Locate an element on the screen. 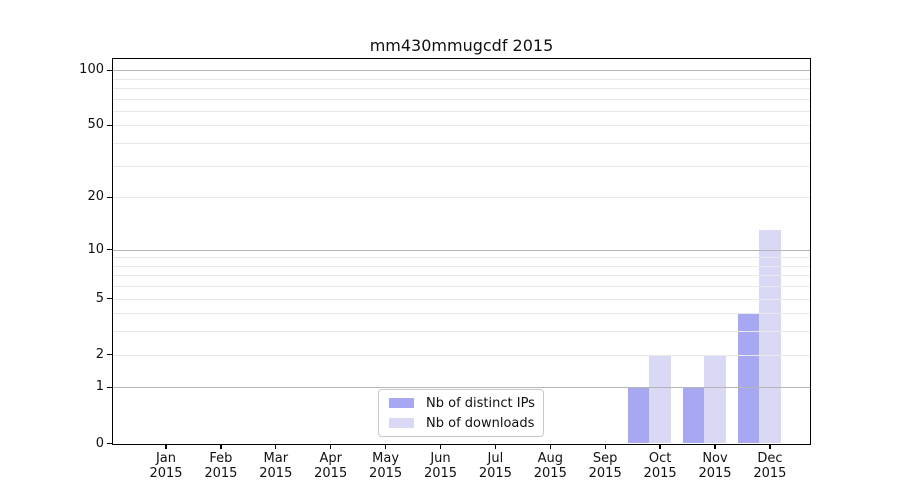 This screenshot has height=500, width=900. y-tick-label-5: 5 is located at coordinates (99, 298).